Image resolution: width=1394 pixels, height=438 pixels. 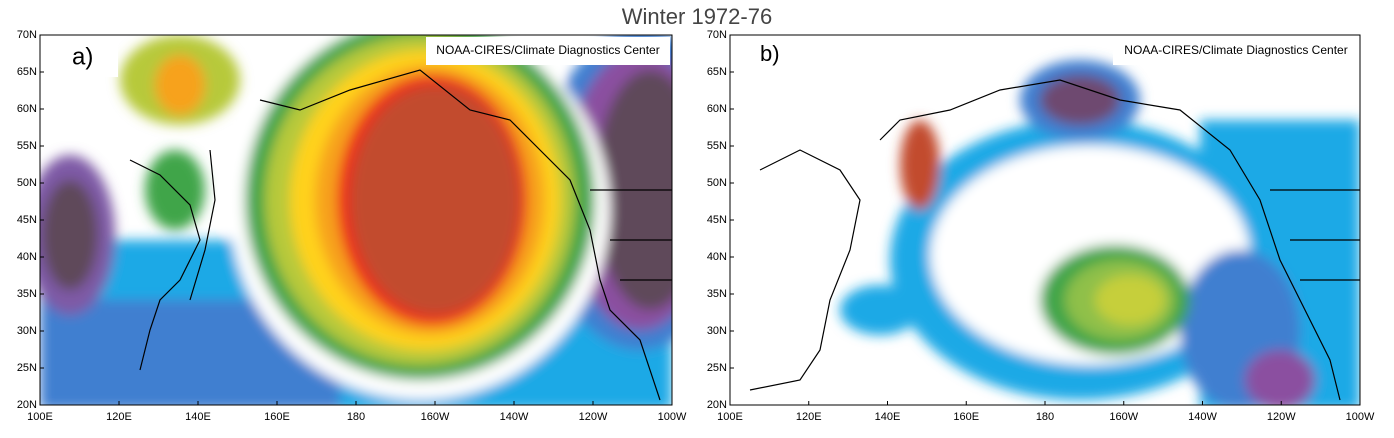 I want to click on panel-label: b), so click(x=770, y=53).